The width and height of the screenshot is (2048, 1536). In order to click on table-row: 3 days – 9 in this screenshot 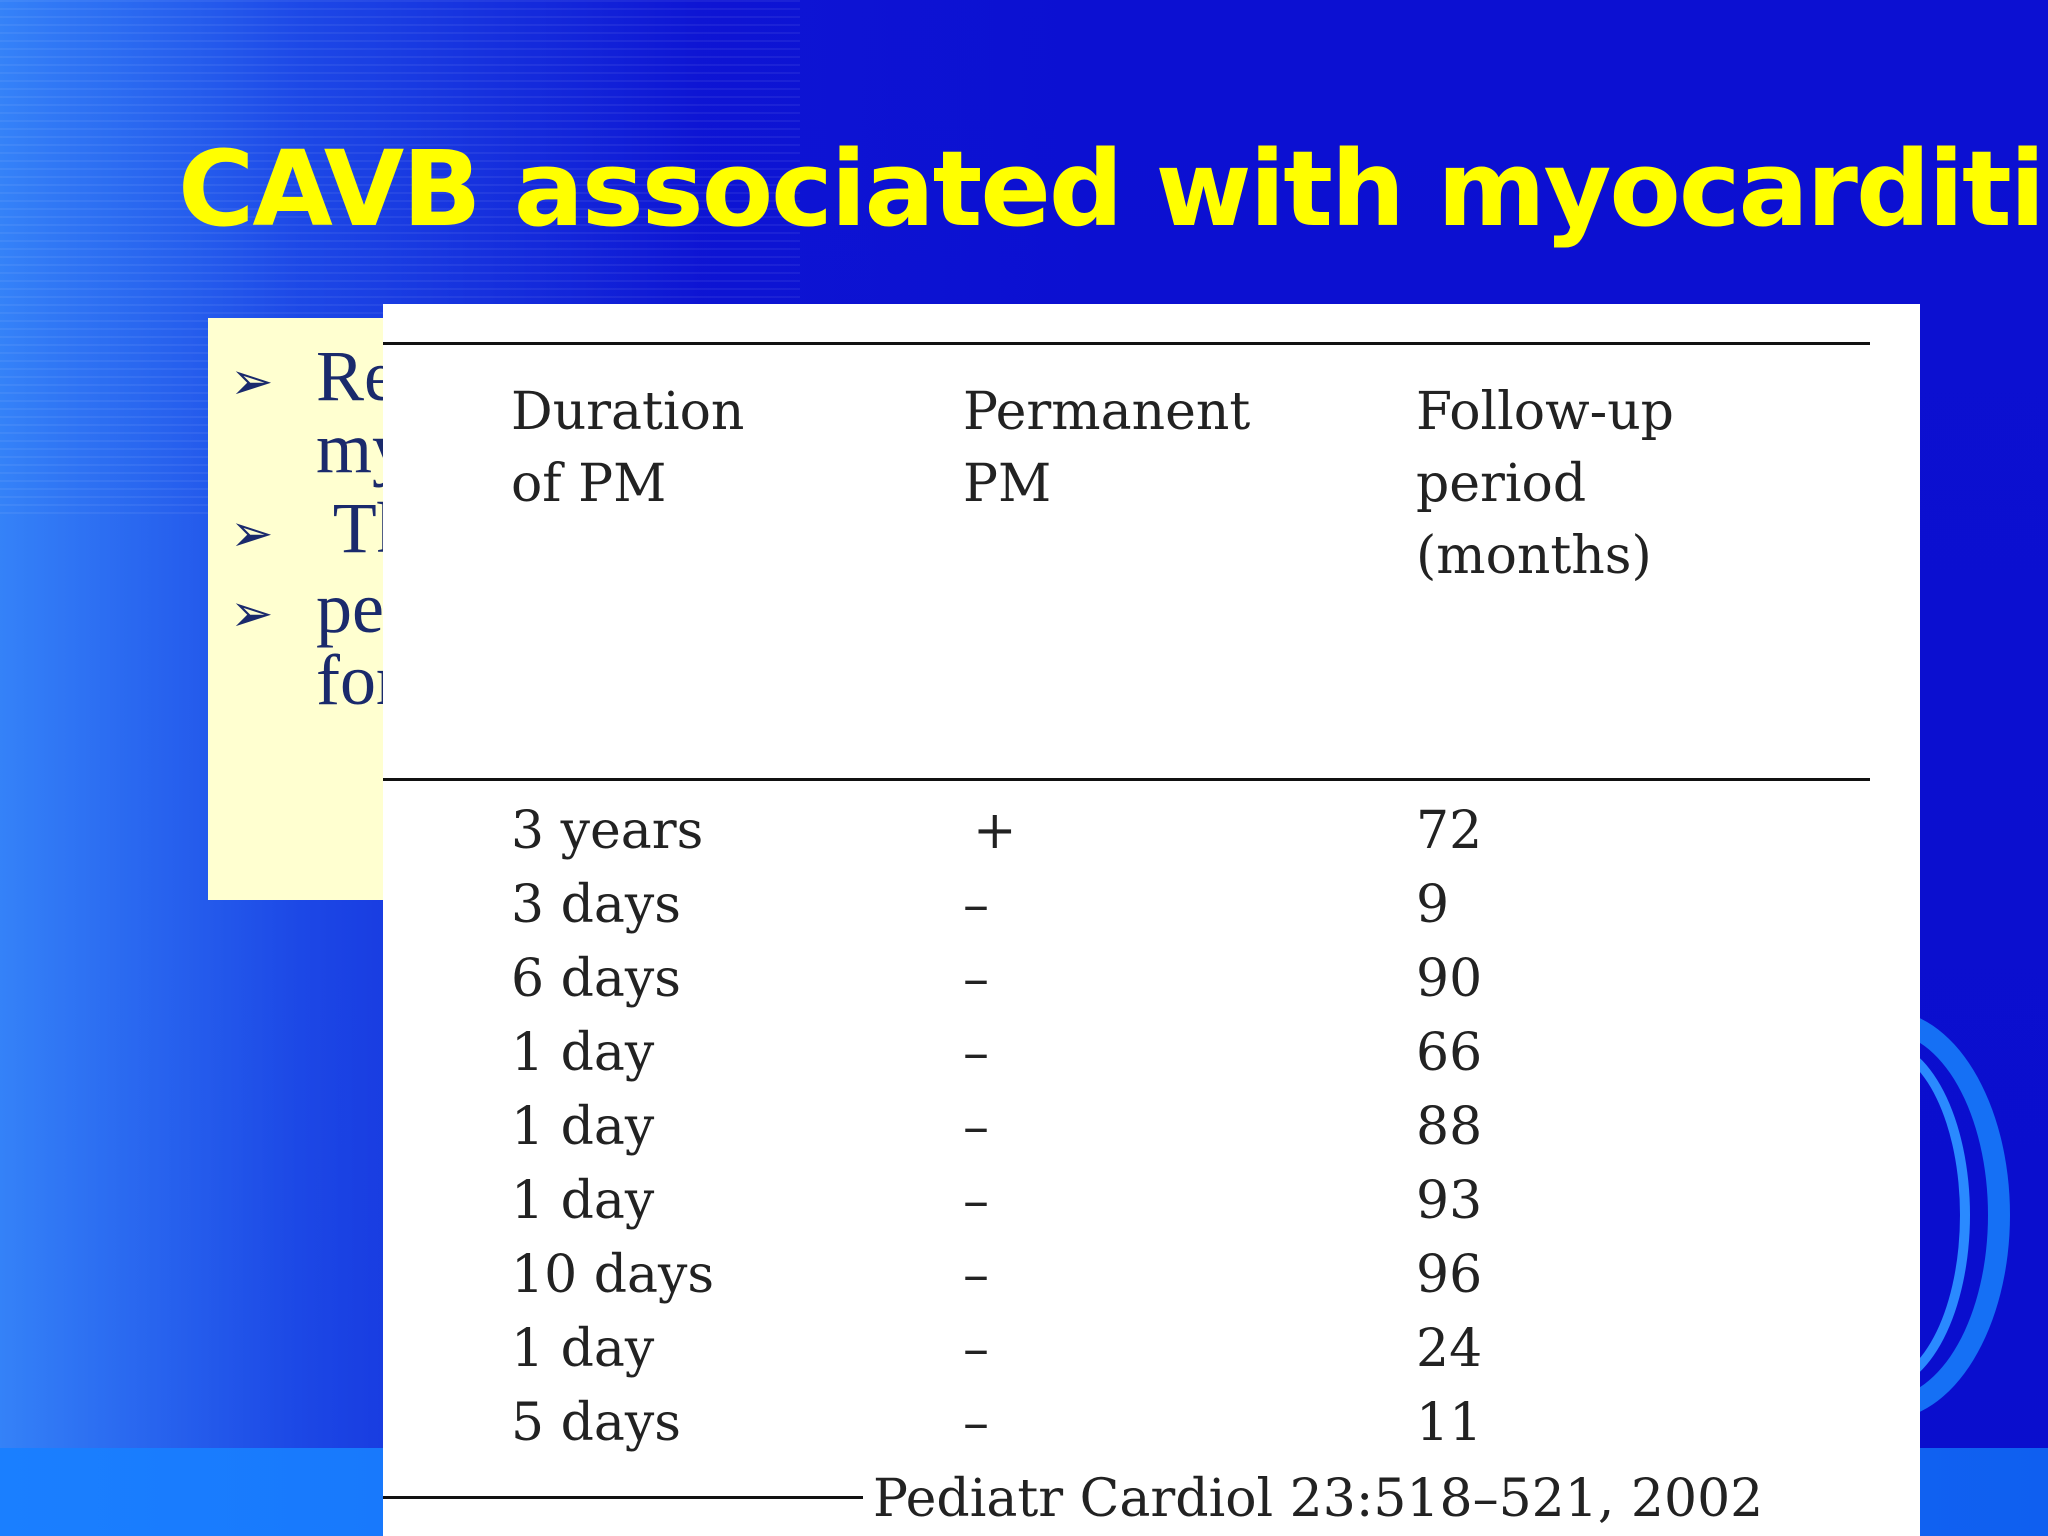, I will do `click(1151, 905)`.